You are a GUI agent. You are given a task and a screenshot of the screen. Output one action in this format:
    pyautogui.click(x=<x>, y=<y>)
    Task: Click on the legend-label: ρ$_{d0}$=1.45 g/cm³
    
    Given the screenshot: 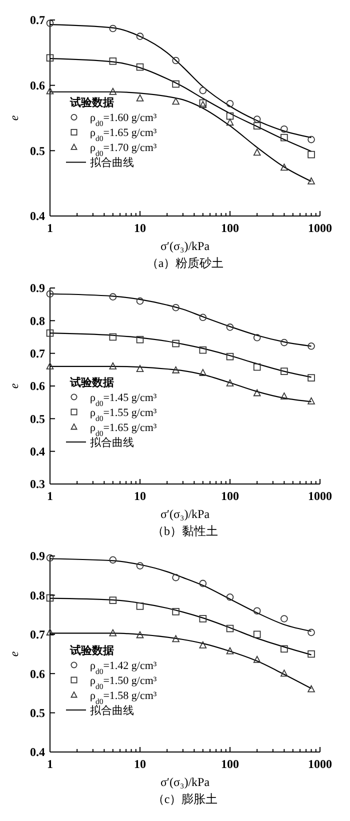 What is the action you would take?
    pyautogui.click(x=124, y=400)
    